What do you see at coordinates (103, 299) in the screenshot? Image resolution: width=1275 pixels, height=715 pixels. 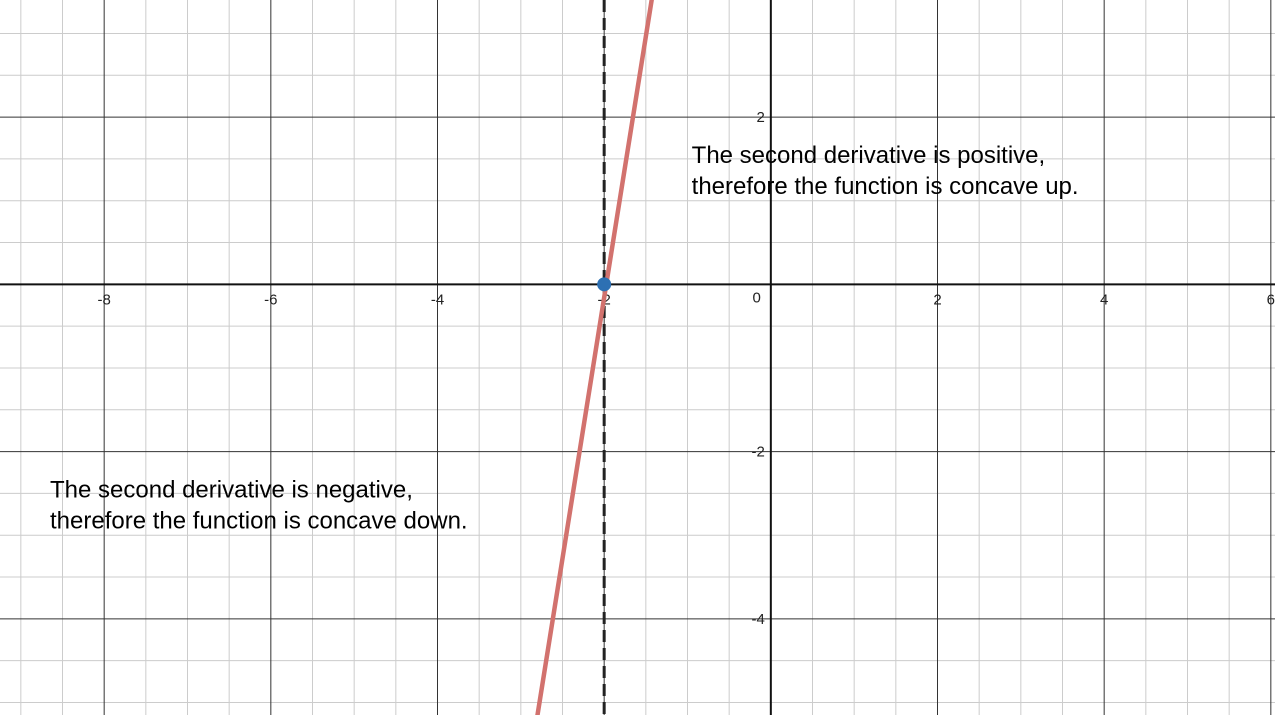 I see `x-tick-label: -8` at bounding box center [103, 299].